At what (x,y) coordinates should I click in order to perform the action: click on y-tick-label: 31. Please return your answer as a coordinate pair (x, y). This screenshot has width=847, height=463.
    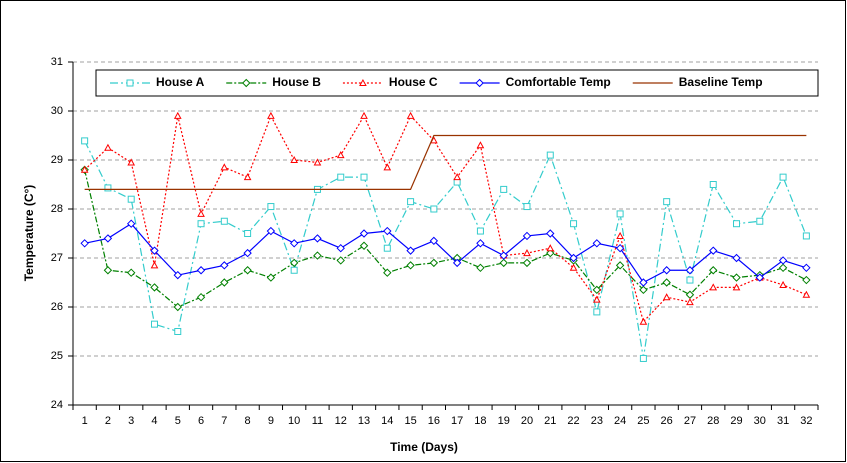
    Looking at the image, I should click on (57, 62).